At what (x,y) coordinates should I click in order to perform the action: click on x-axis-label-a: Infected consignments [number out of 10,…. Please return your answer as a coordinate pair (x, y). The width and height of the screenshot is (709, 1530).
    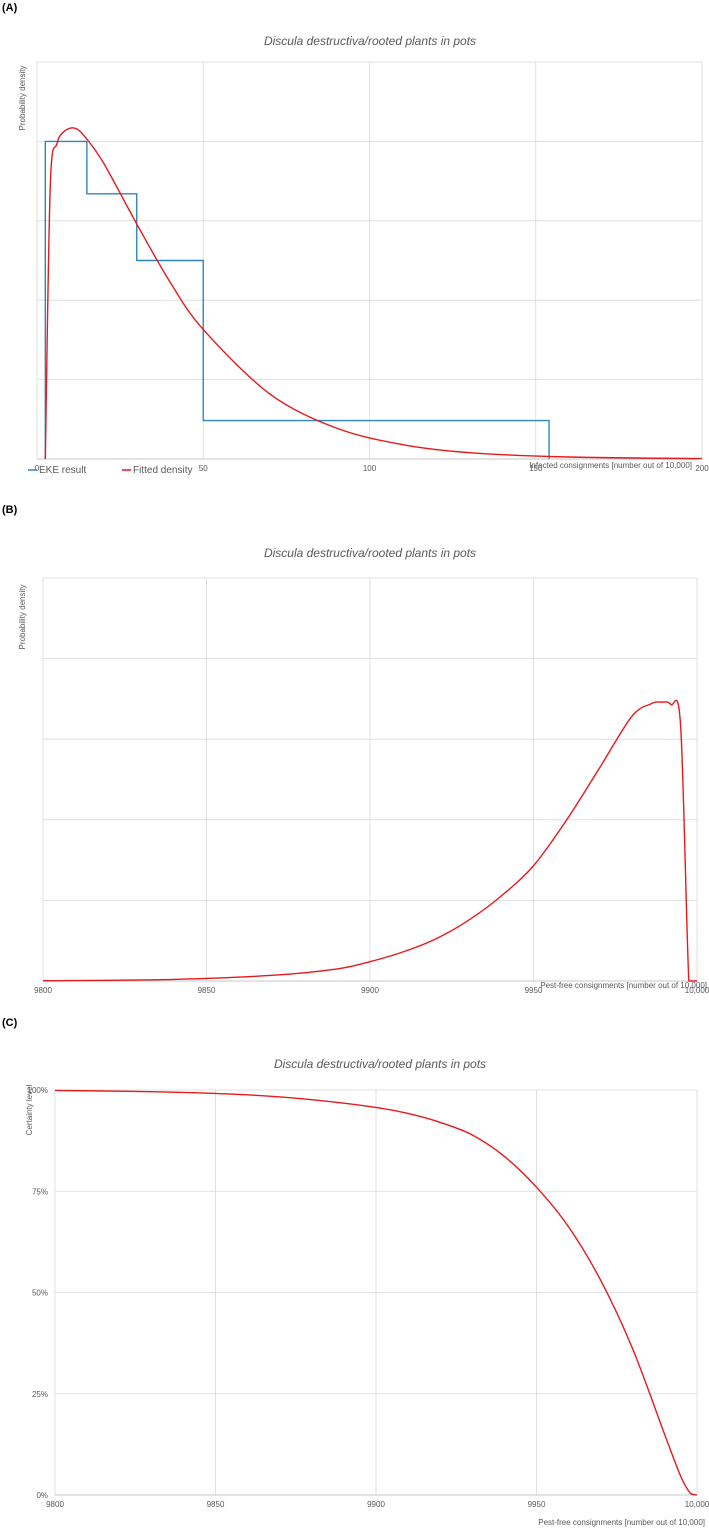
    Looking at the image, I should click on (610, 465).